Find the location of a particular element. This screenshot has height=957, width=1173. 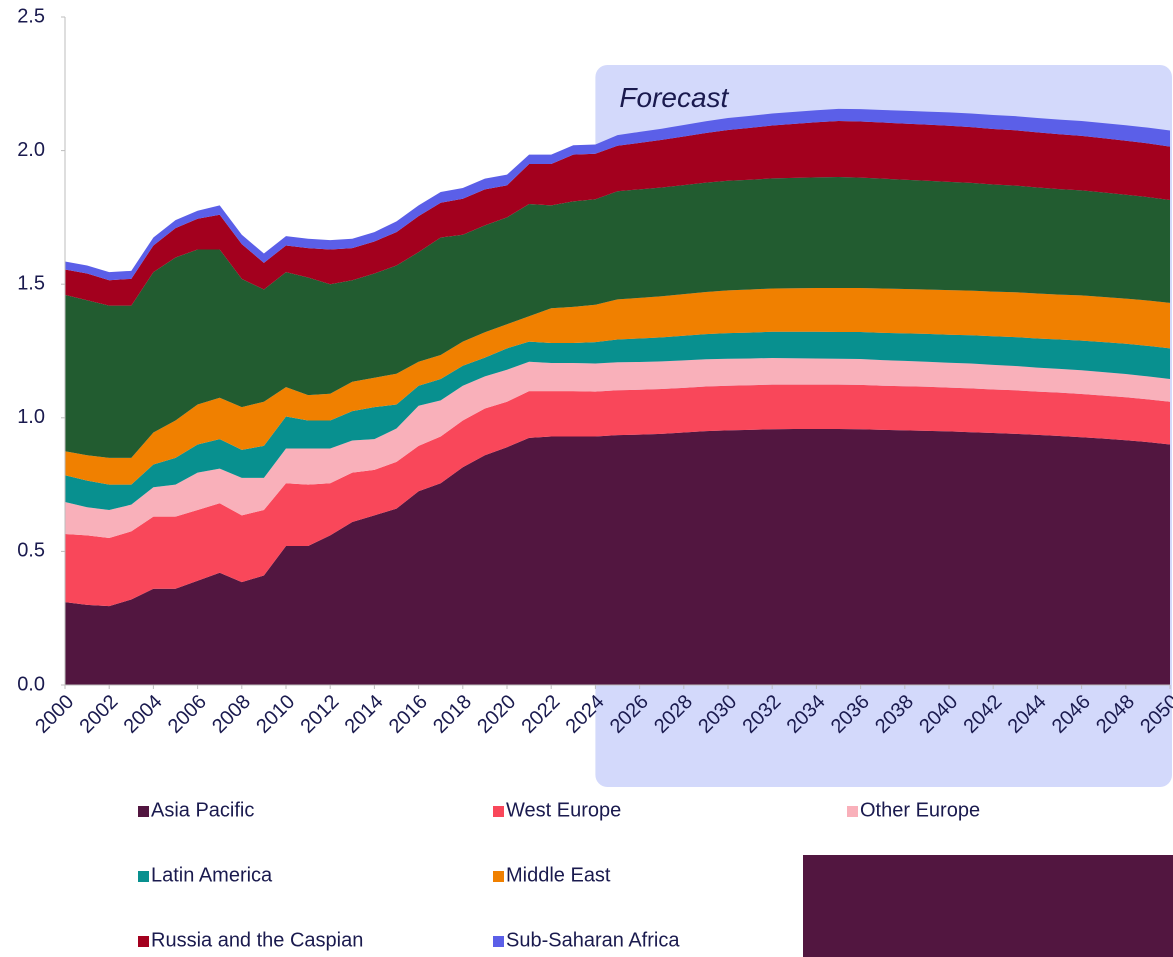

decor-block is located at coordinates (988, 906).